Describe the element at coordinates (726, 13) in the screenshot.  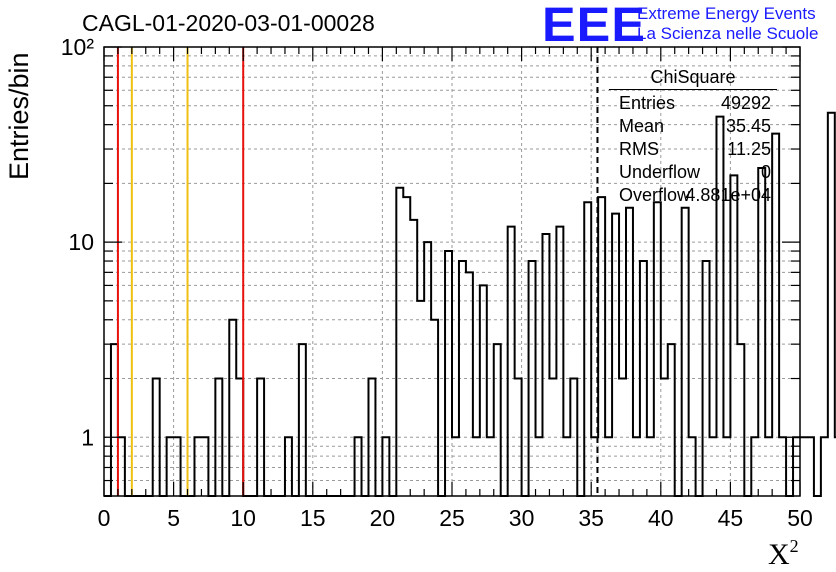
I see `logo-line-1: Extreme Energy Events` at that location.